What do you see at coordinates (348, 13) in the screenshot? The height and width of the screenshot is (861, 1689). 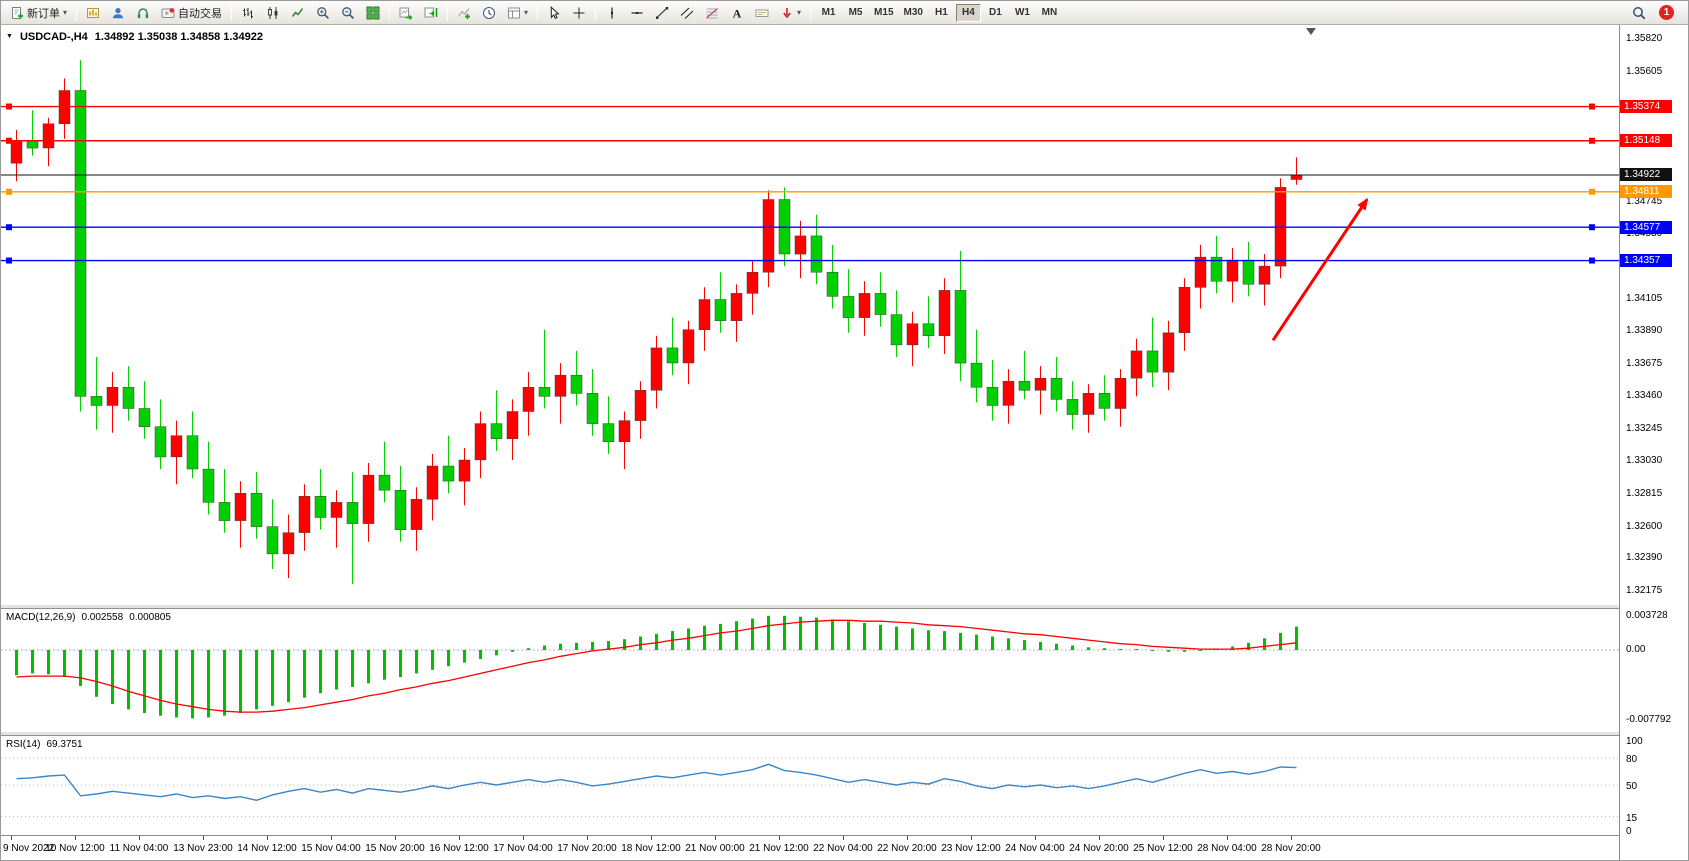 I see `zoom-out-button` at bounding box center [348, 13].